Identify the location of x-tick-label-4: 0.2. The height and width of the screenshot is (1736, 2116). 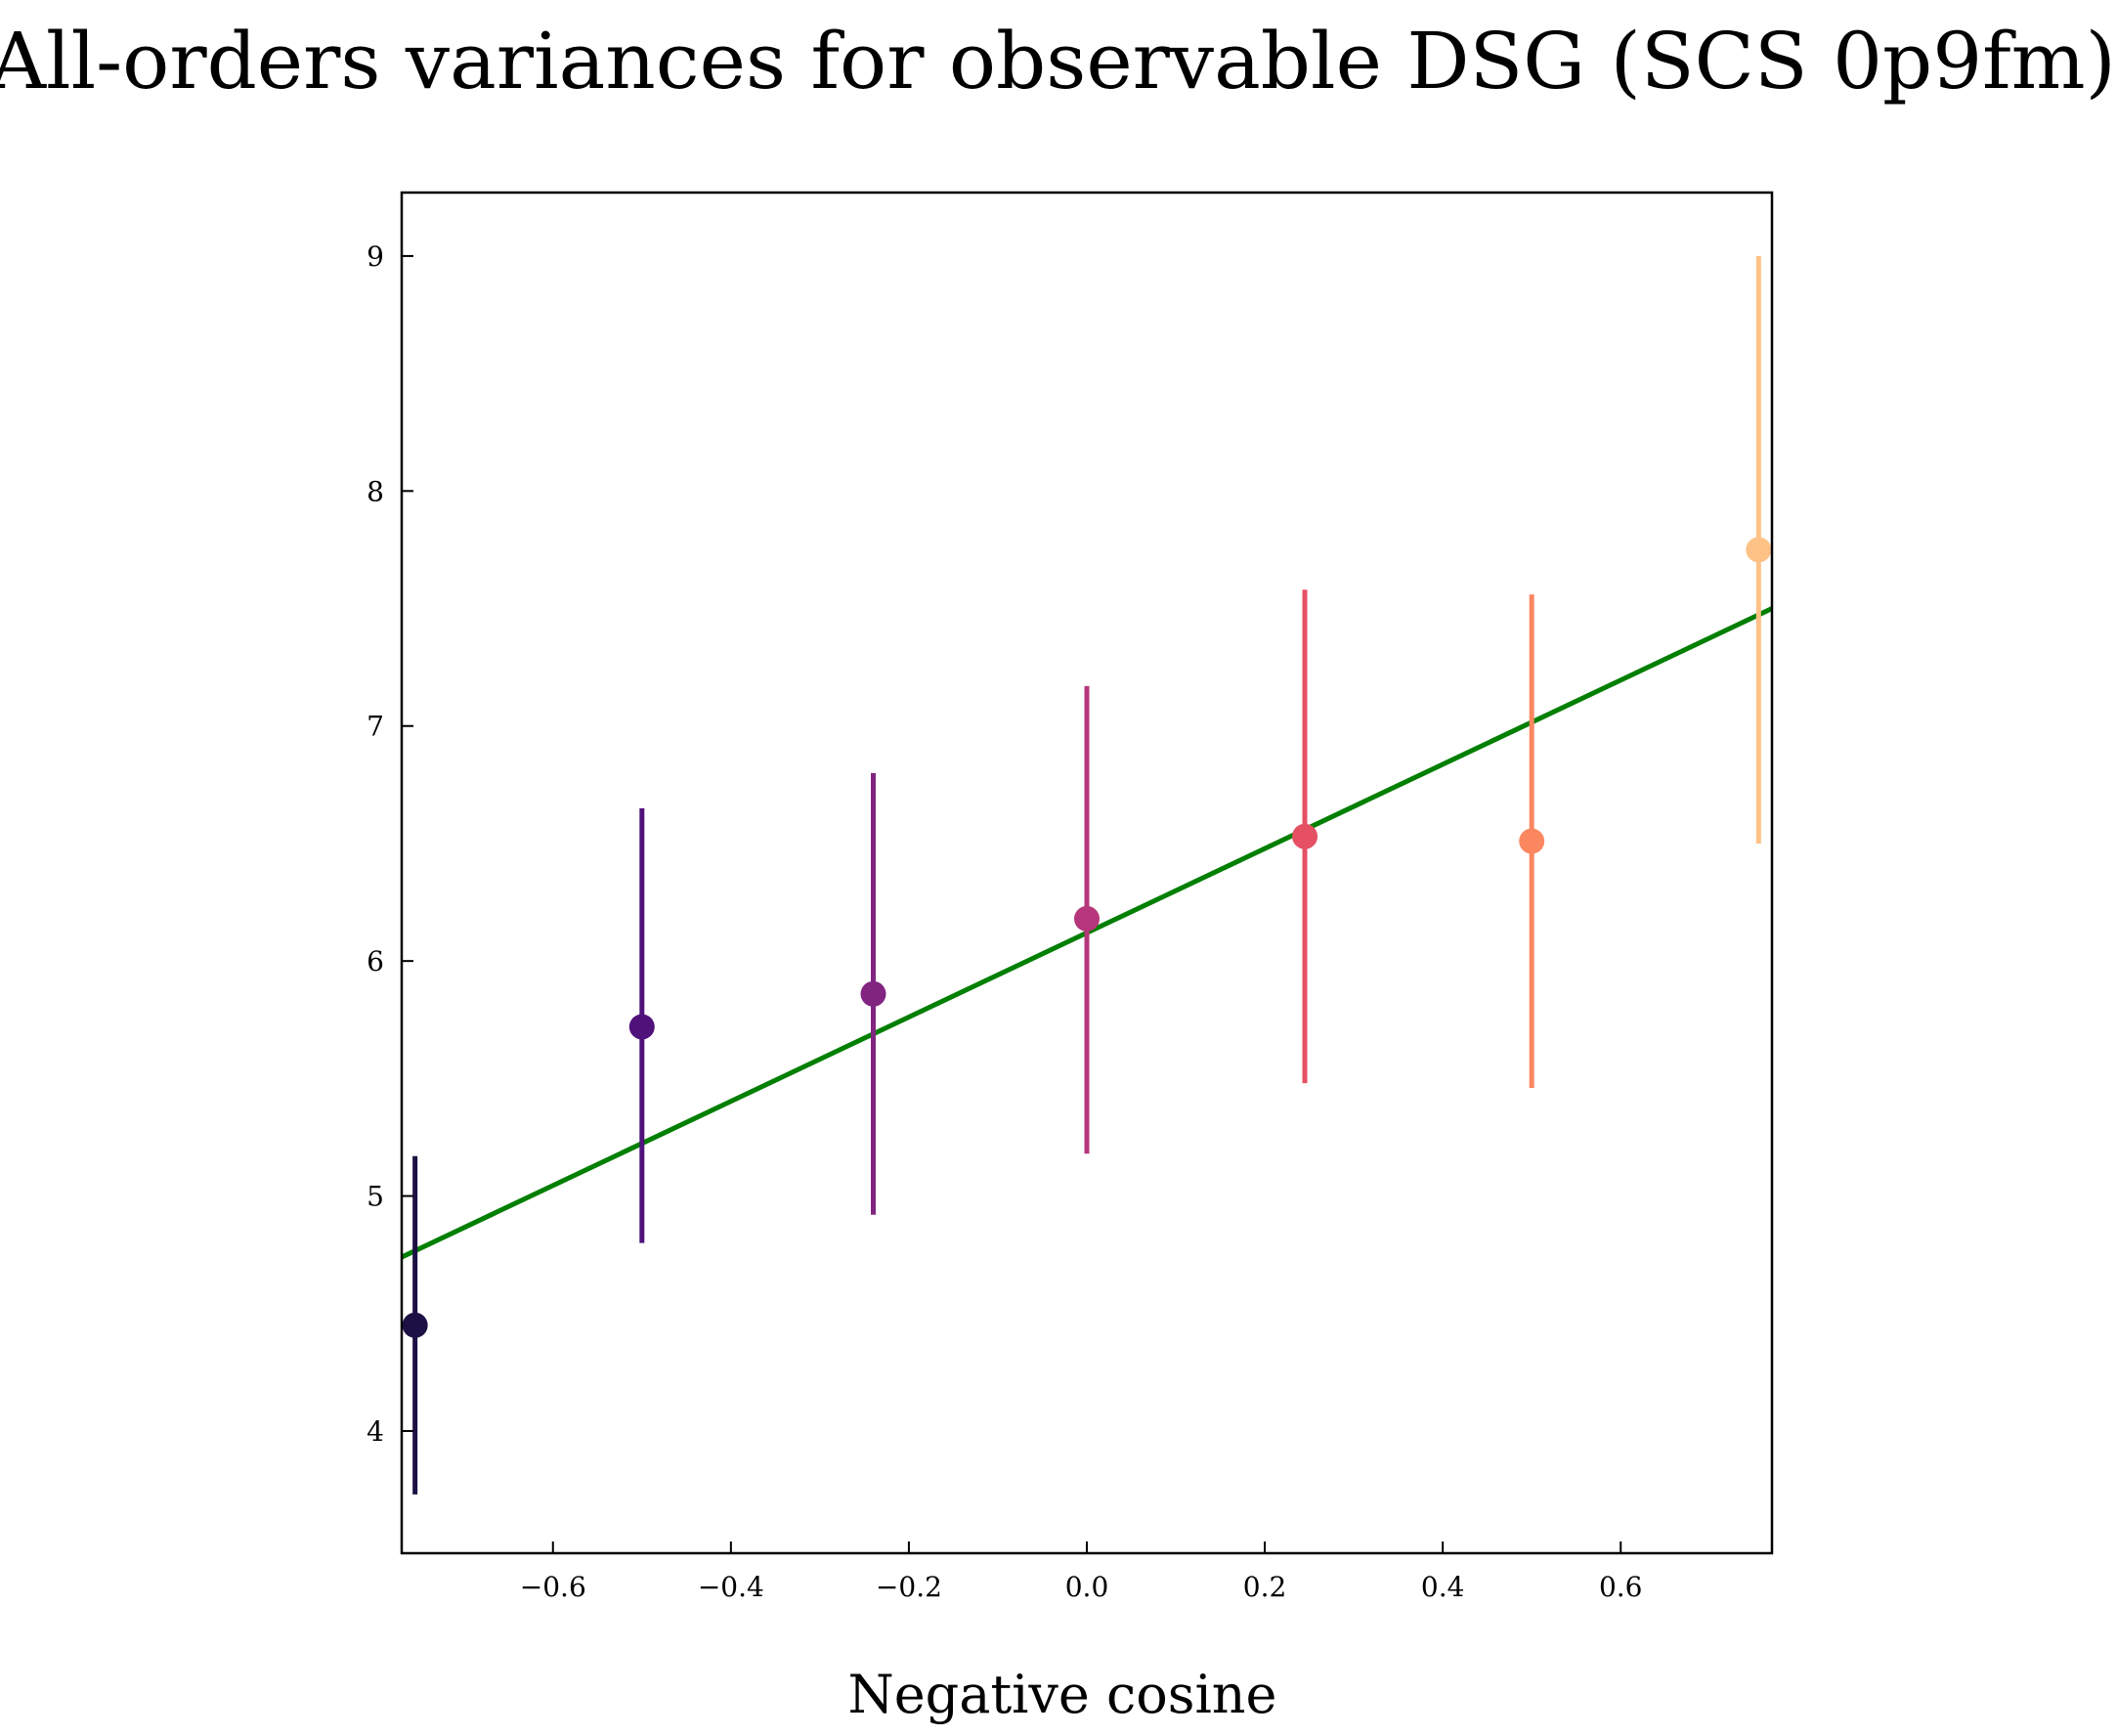
(1265, 1587).